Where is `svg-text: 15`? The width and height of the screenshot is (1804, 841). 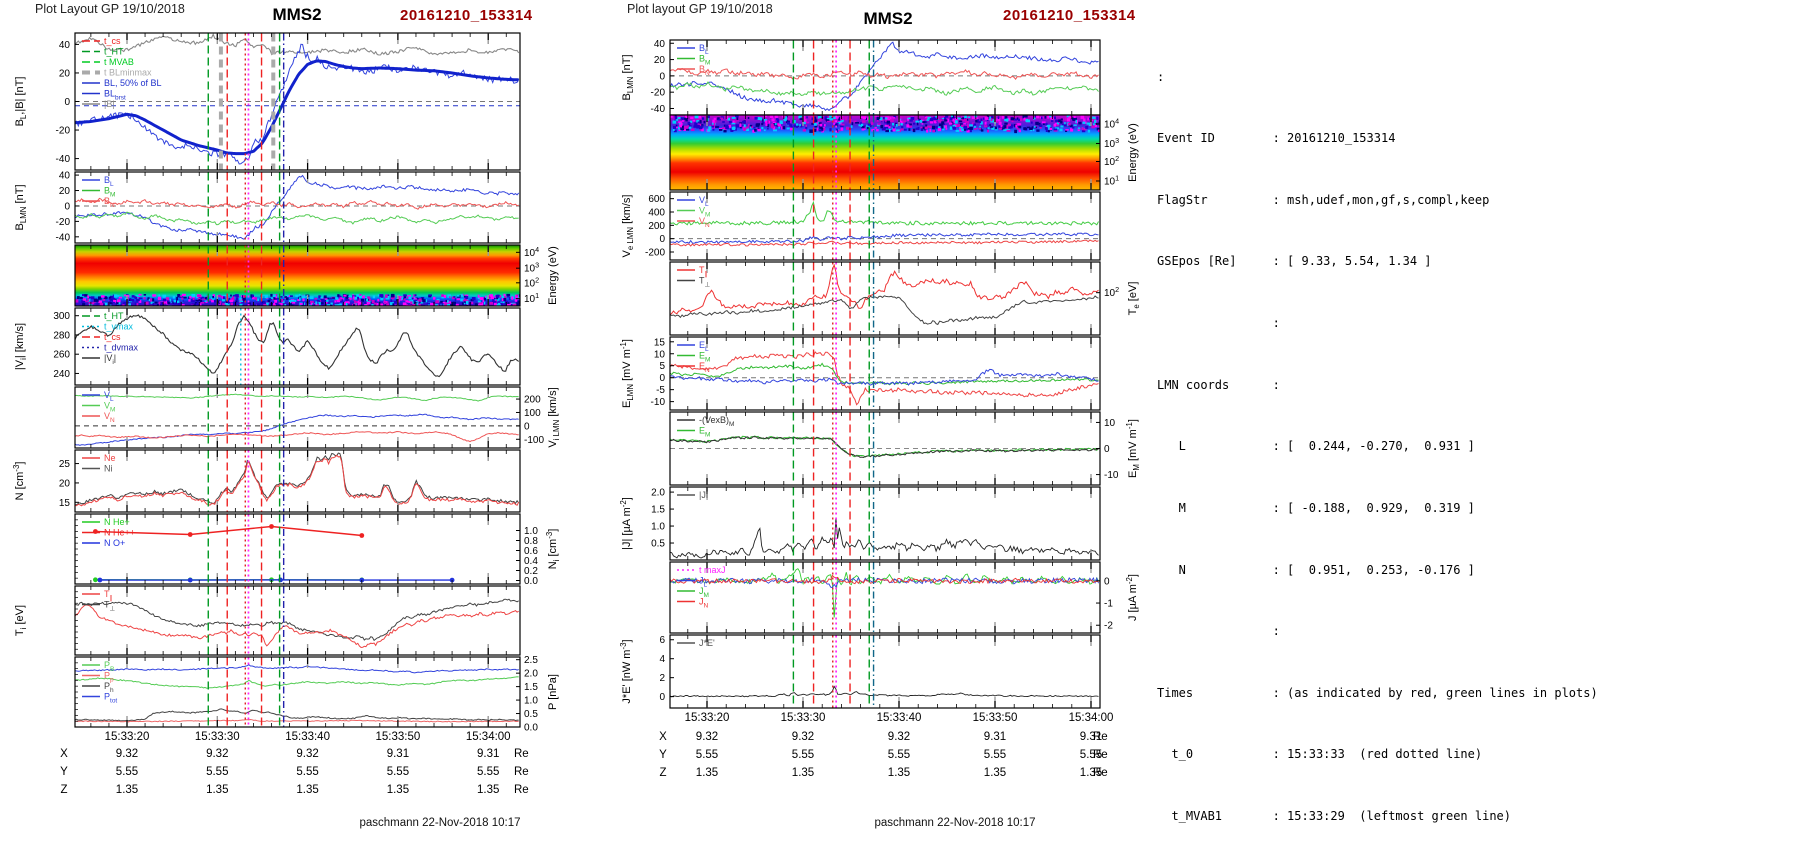 svg-text: 15 is located at coordinates (660, 342).